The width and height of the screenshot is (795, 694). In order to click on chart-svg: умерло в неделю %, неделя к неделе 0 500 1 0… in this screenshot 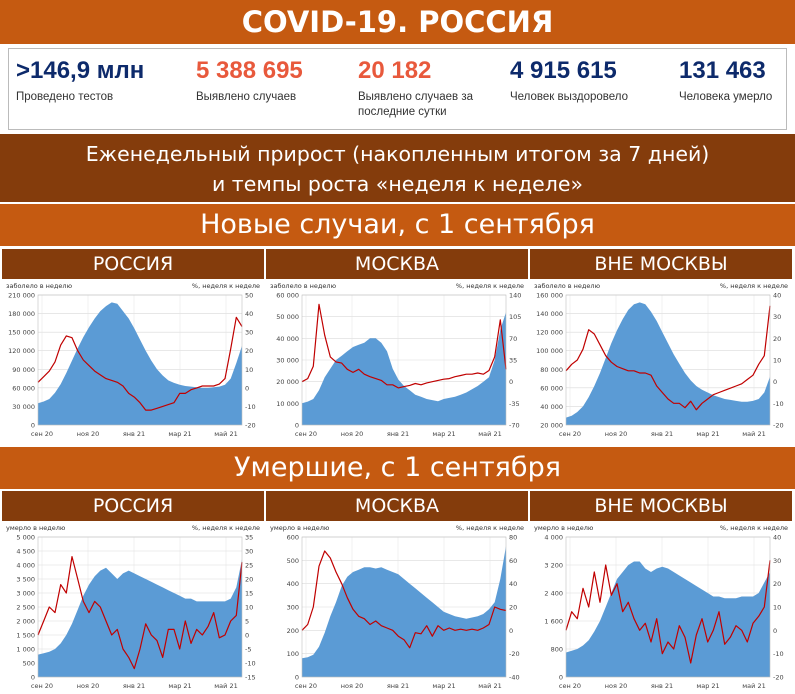, I will do `click(133, 607)`.